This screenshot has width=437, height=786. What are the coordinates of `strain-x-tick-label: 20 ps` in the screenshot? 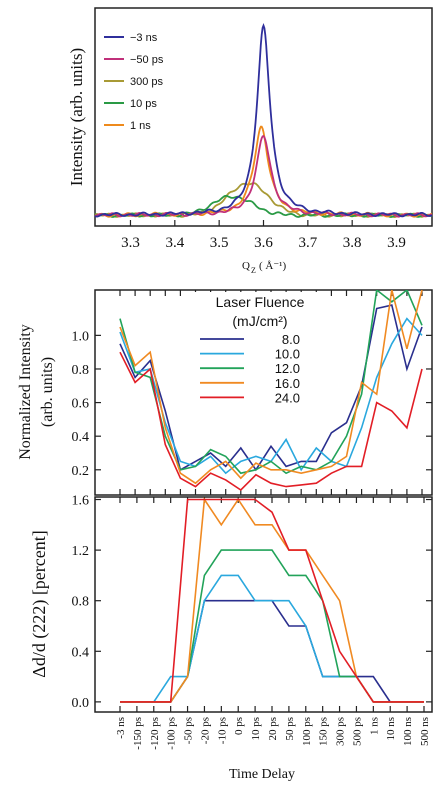 It's located at (273, 729).